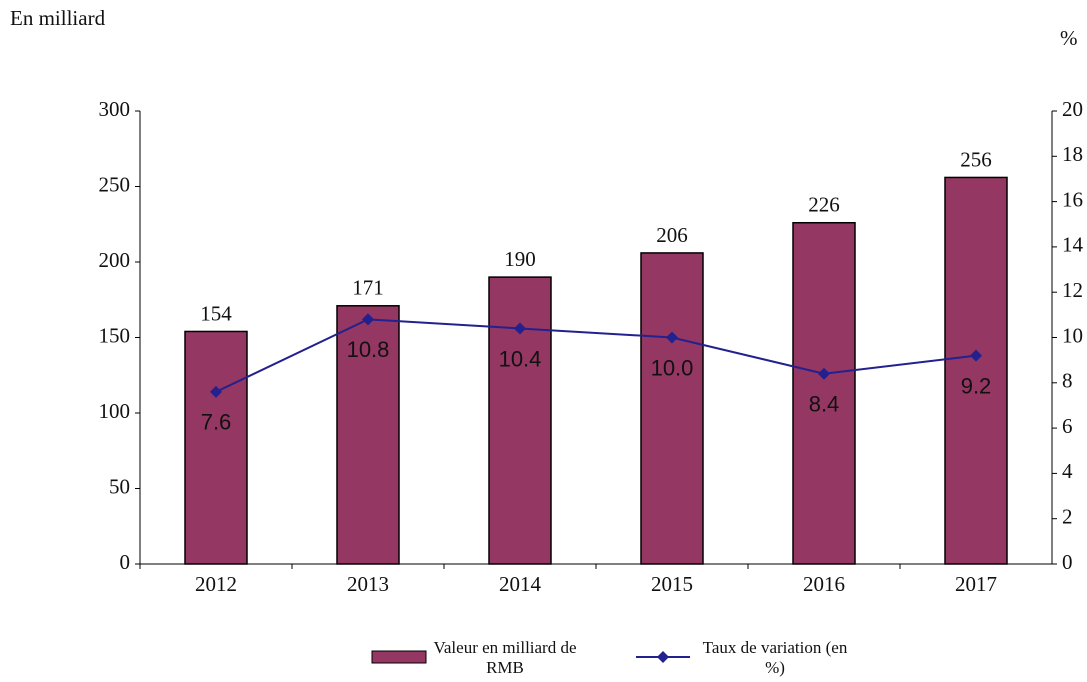  Describe the element at coordinates (58, 18) in the screenshot. I see `y-axis-title: En milliard` at that location.